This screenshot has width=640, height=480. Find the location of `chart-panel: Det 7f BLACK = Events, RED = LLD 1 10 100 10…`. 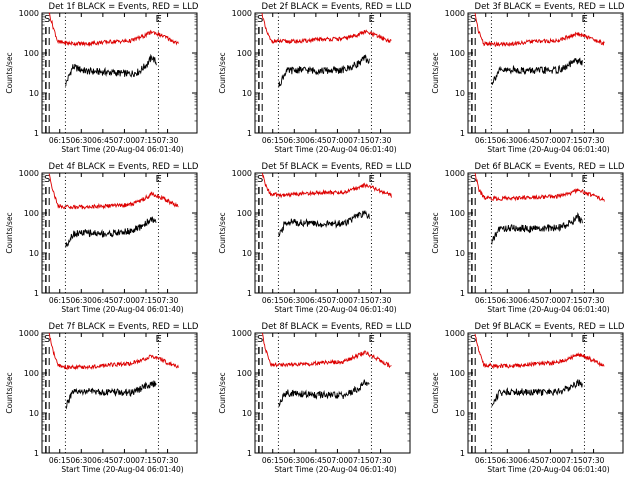

chart-panel: Det 7f BLACK = Events, RED = LLD 1 10 100 10… is located at coordinates (102, 398).